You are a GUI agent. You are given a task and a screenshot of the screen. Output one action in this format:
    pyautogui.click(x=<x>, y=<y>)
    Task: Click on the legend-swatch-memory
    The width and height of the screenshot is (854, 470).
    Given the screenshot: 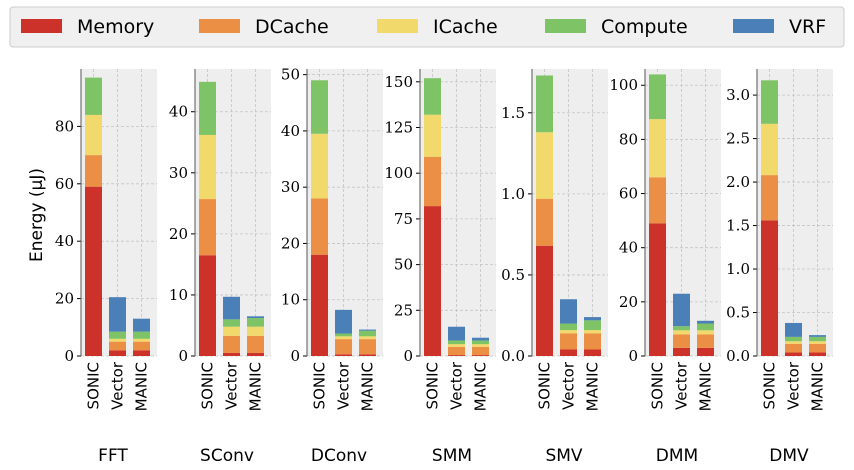 What is the action you would take?
    pyautogui.click(x=41, y=26)
    